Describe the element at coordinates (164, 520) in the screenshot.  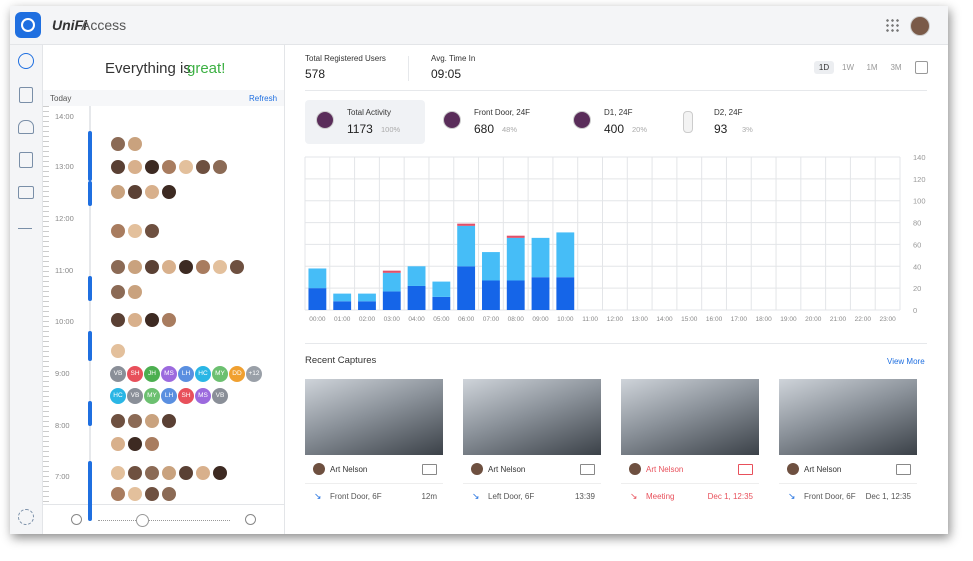
I see `zoom-slider` at that location.